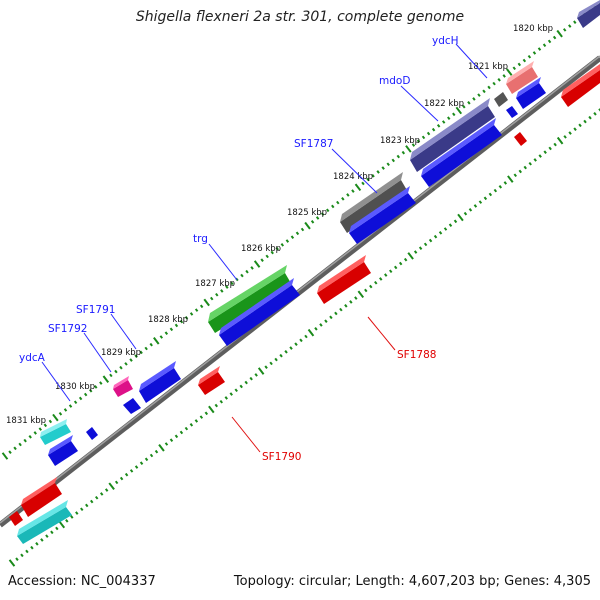 Image resolution: width=600 pixels, height=600 pixels. What do you see at coordinates (123, 386) in the screenshot?
I see `gene-magenta` at bounding box center [123, 386].